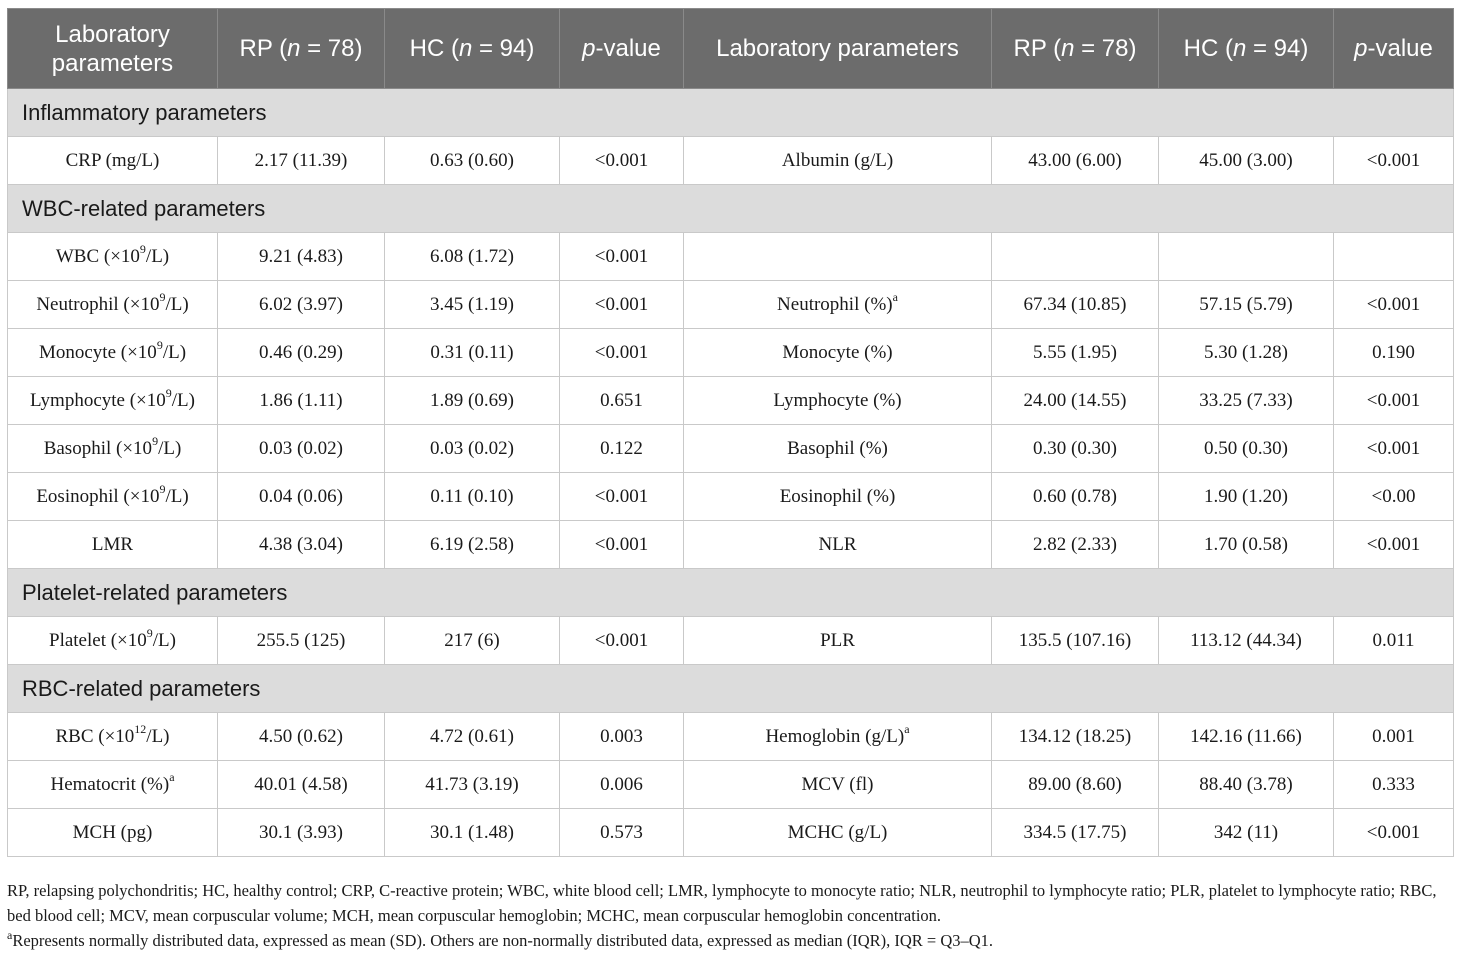  I want to click on rp-value: 2.82 (2.33), so click(1075, 544).